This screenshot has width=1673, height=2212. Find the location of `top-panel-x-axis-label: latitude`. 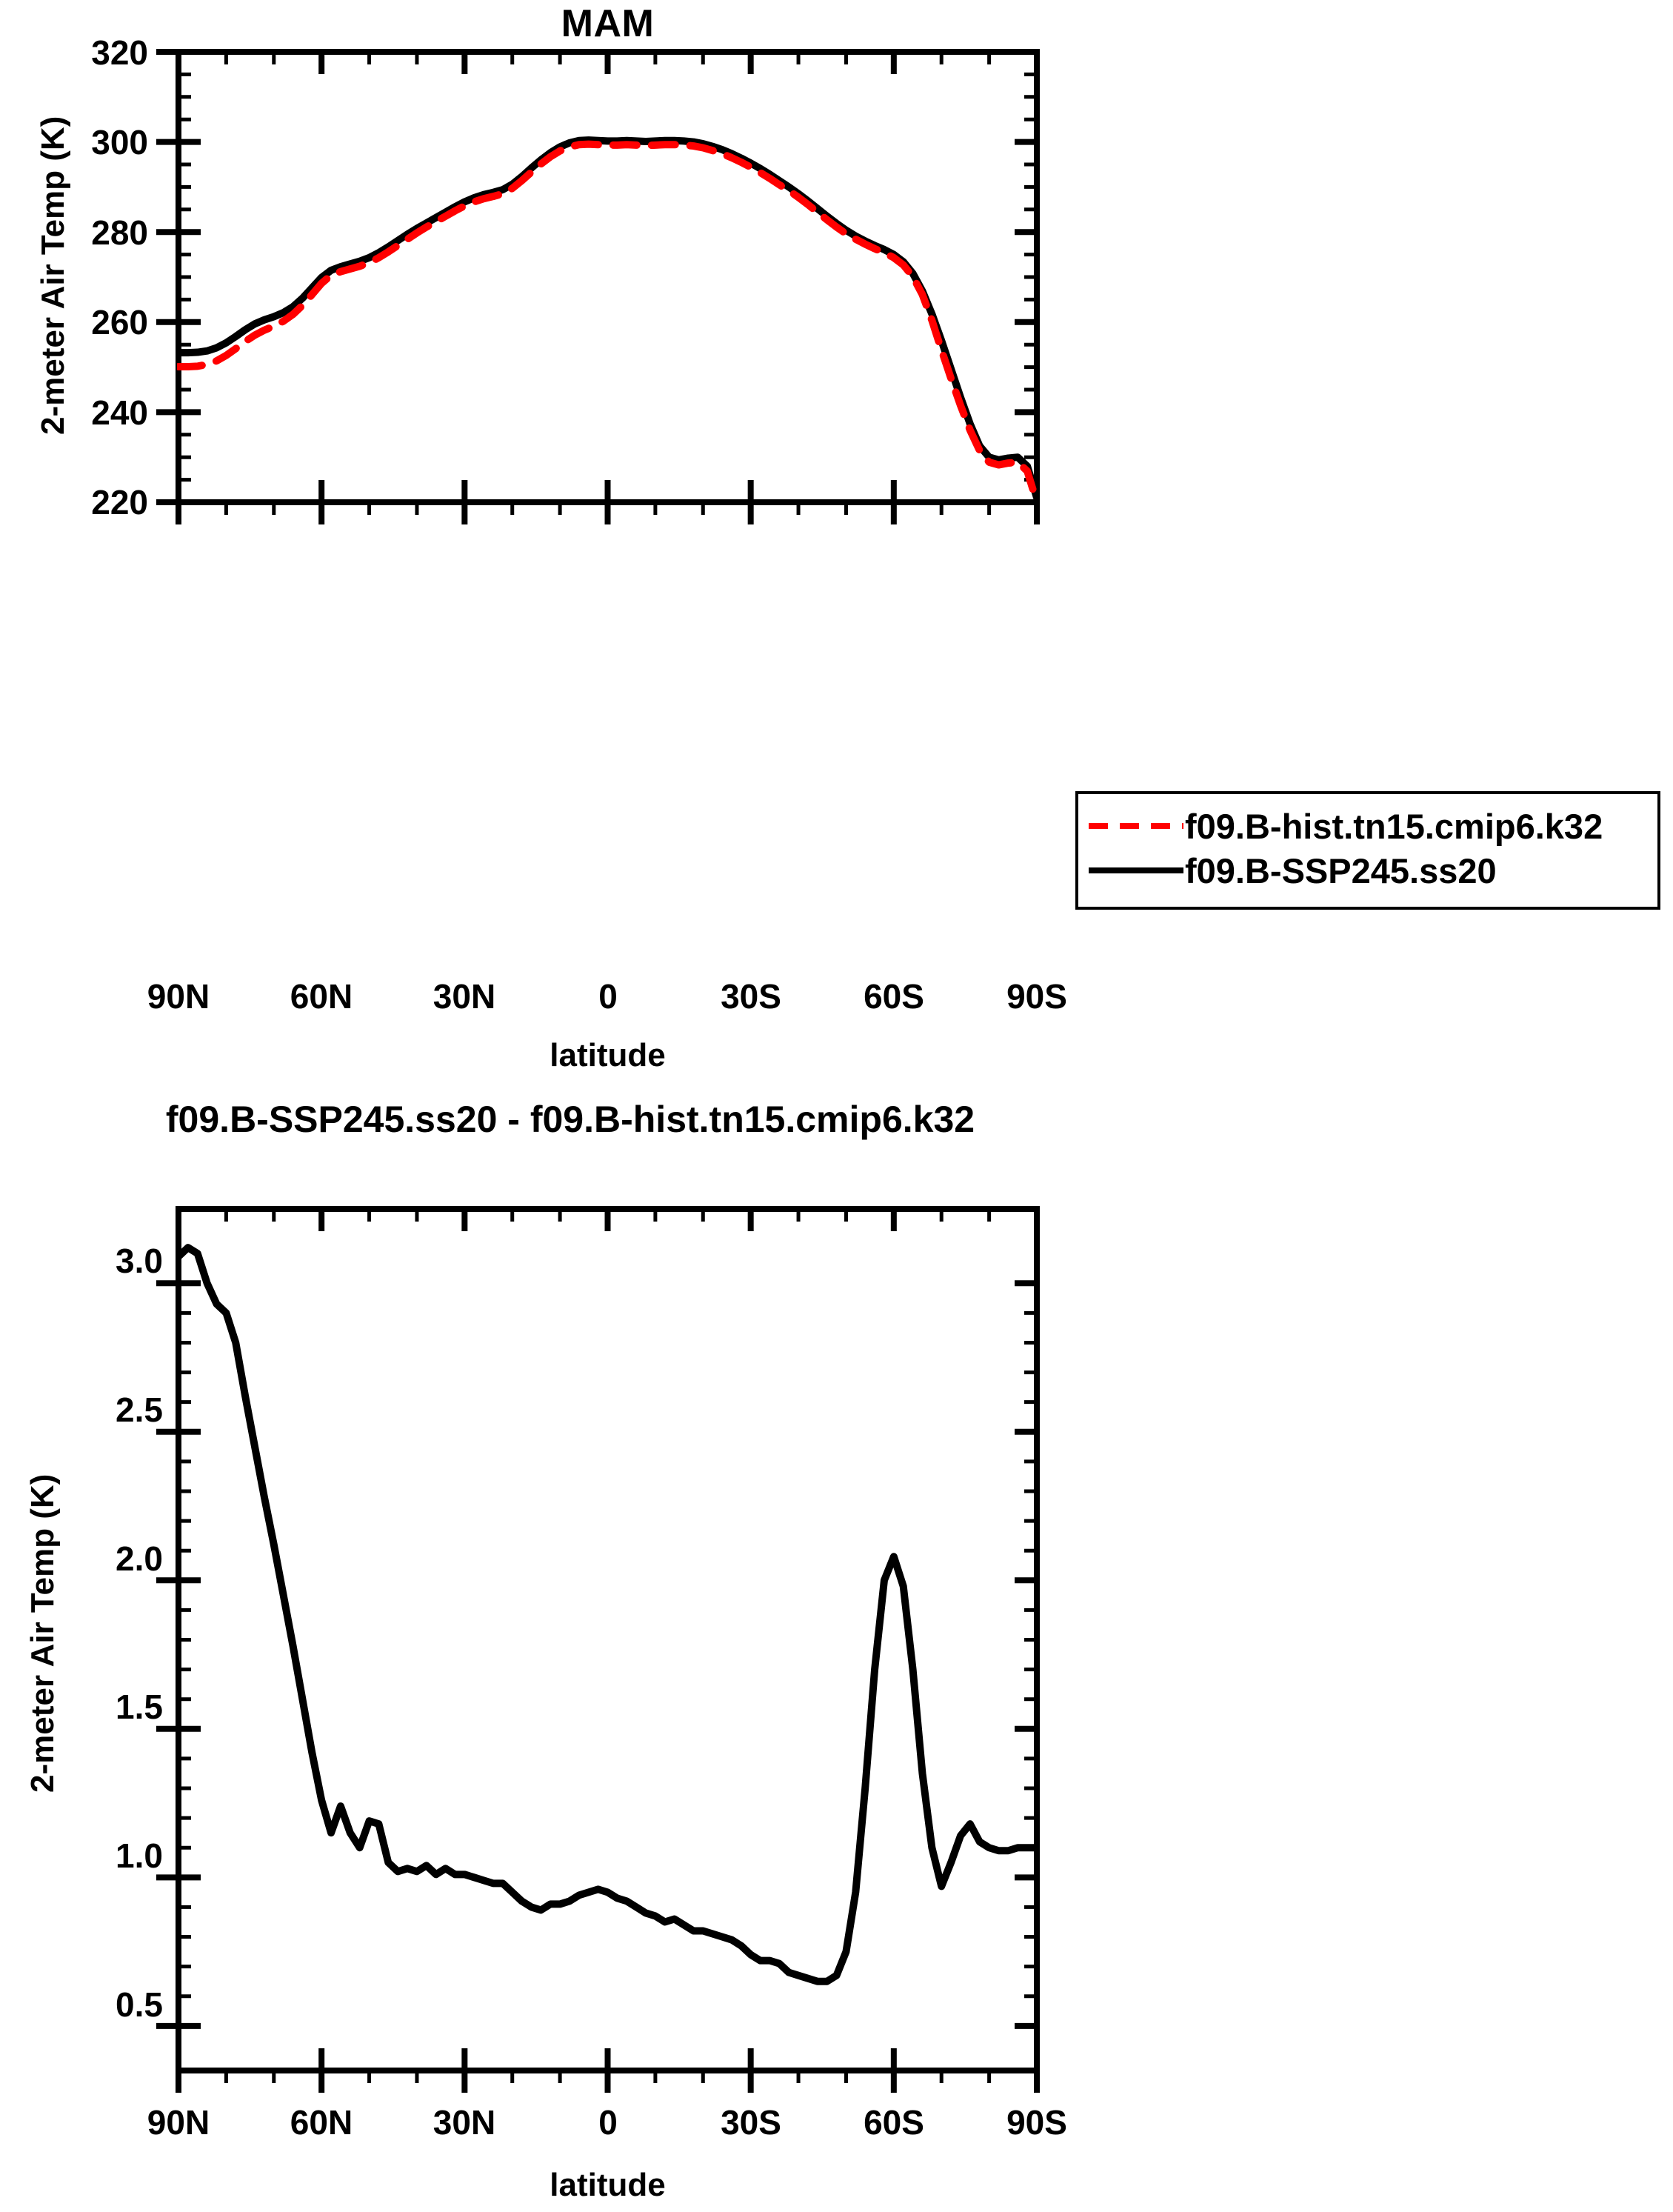

top-panel-x-axis-label: latitude is located at coordinates (608, 1055).